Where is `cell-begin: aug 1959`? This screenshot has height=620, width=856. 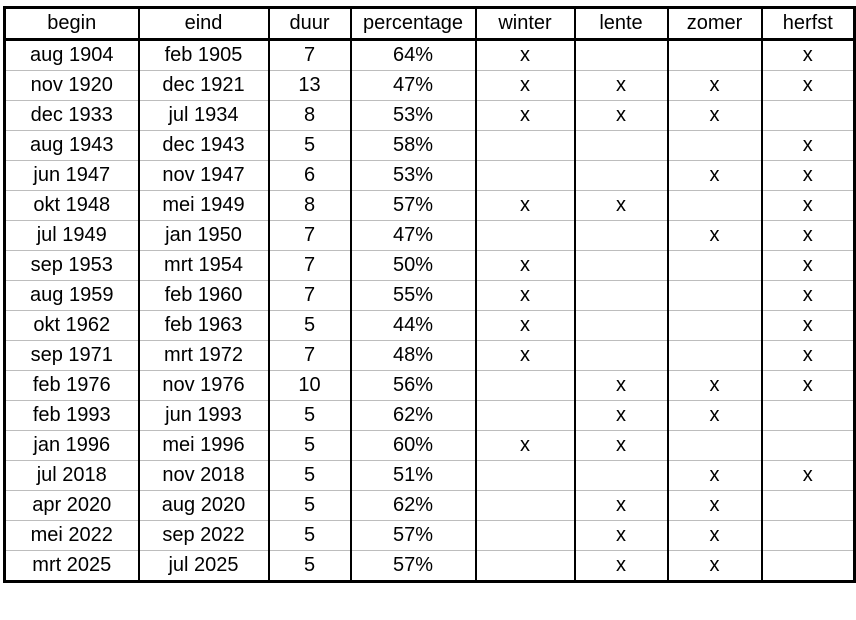 cell-begin: aug 1959 is located at coordinates (72, 295).